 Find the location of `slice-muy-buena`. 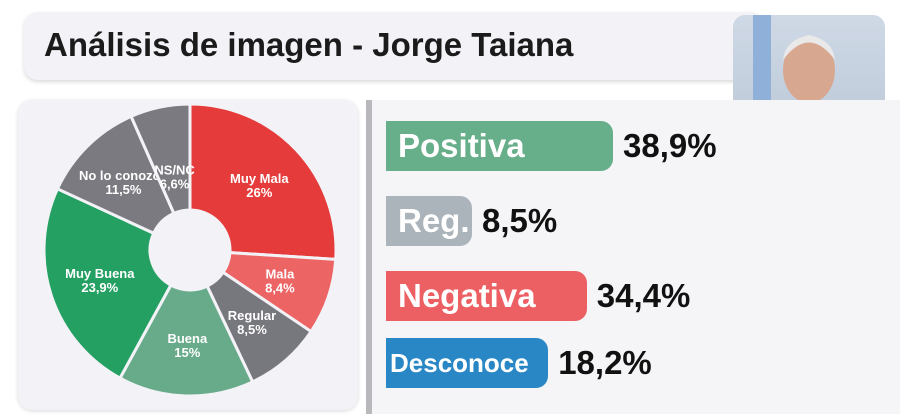

slice-muy-buena is located at coordinates (107, 283).